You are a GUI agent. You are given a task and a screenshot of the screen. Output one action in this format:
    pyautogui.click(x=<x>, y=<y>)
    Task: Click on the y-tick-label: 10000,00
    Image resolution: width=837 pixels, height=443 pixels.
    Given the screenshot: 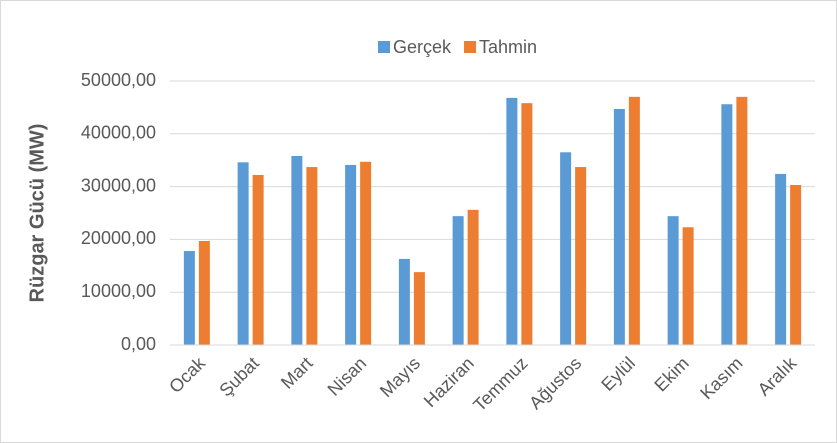 What is the action you would take?
    pyautogui.click(x=118, y=291)
    